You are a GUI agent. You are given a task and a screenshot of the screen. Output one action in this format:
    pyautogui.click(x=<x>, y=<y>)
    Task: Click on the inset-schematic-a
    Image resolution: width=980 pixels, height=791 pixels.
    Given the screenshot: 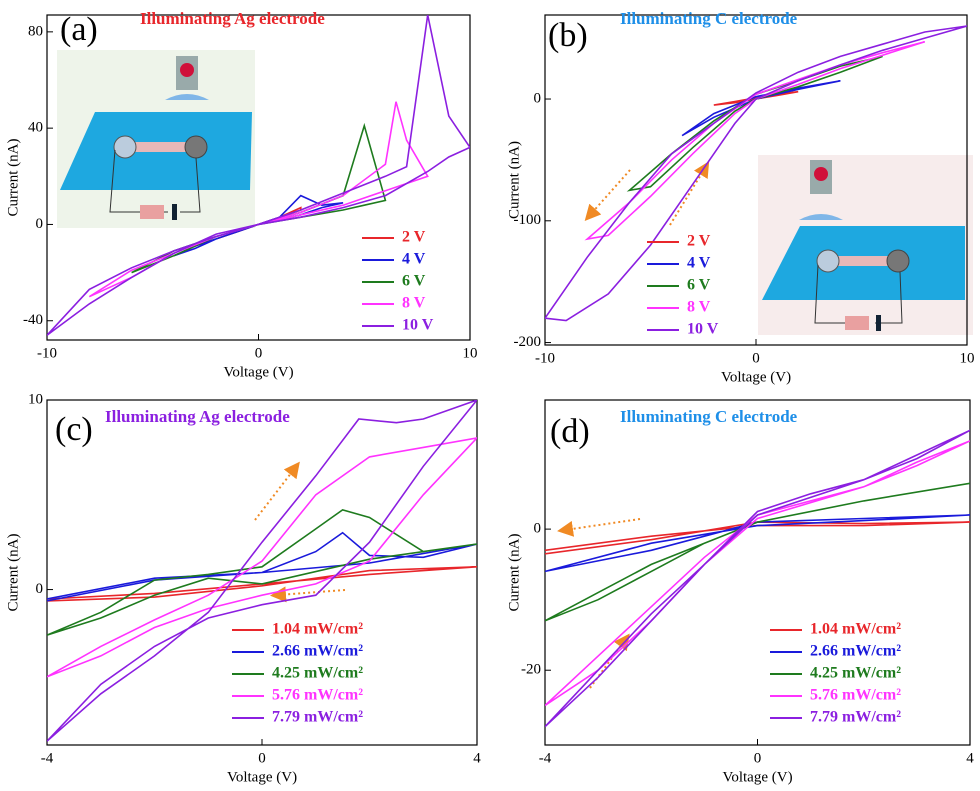 What is the action you would take?
    pyautogui.click(x=156, y=139)
    